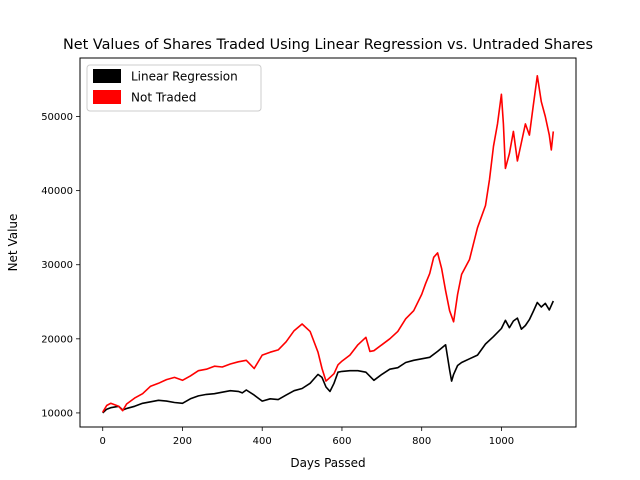 The width and height of the screenshot is (640, 480). What do you see at coordinates (107, 76) in the screenshot?
I see `legend-swatch-linear-regression` at bounding box center [107, 76].